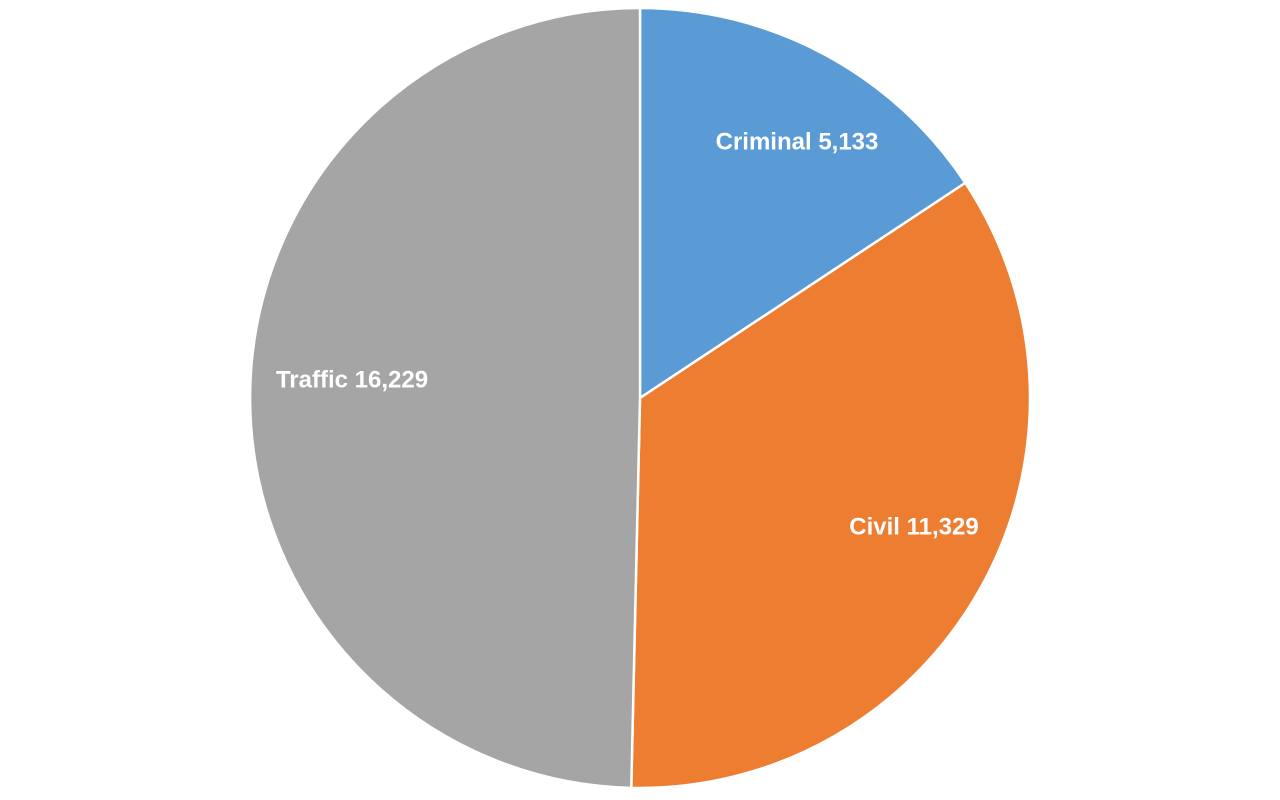 The height and width of the screenshot is (800, 1280). Describe the element at coordinates (352, 379) in the screenshot. I see `data-label-traffic: Traffic 16,229` at that location.